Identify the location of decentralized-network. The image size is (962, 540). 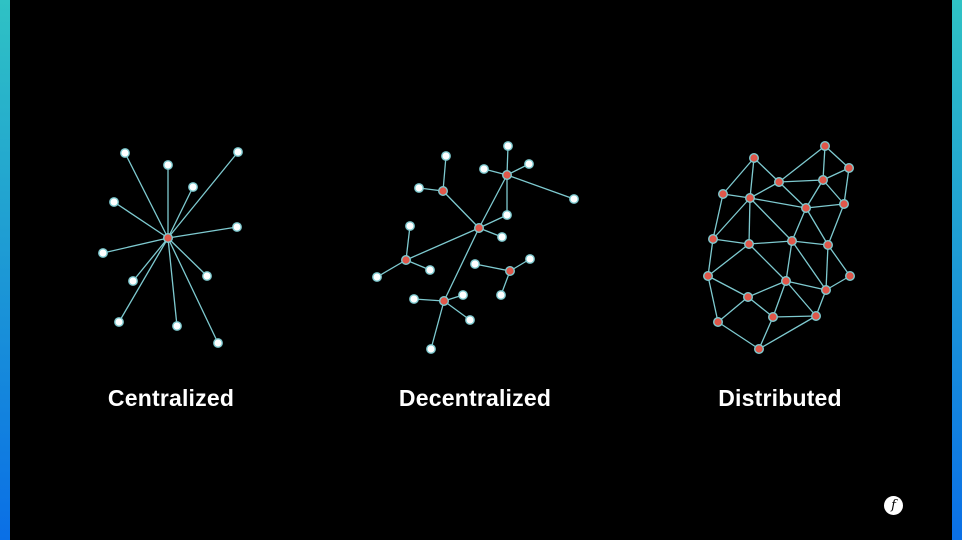
(475, 247).